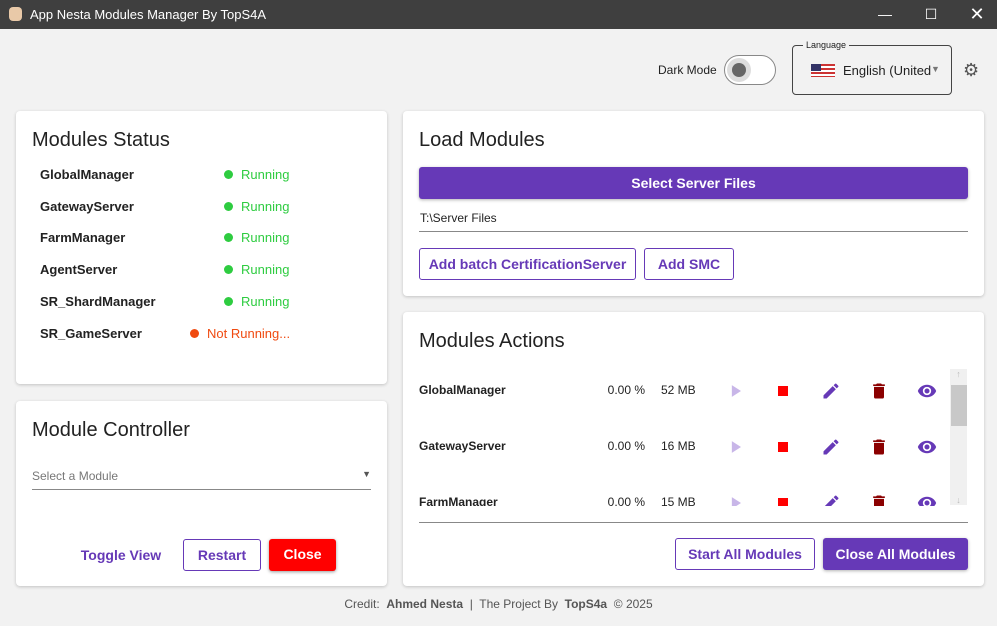 The height and width of the screenshot is (626, 997). I want to click on server-path-input: T:\Server Files, so click(693, 221).